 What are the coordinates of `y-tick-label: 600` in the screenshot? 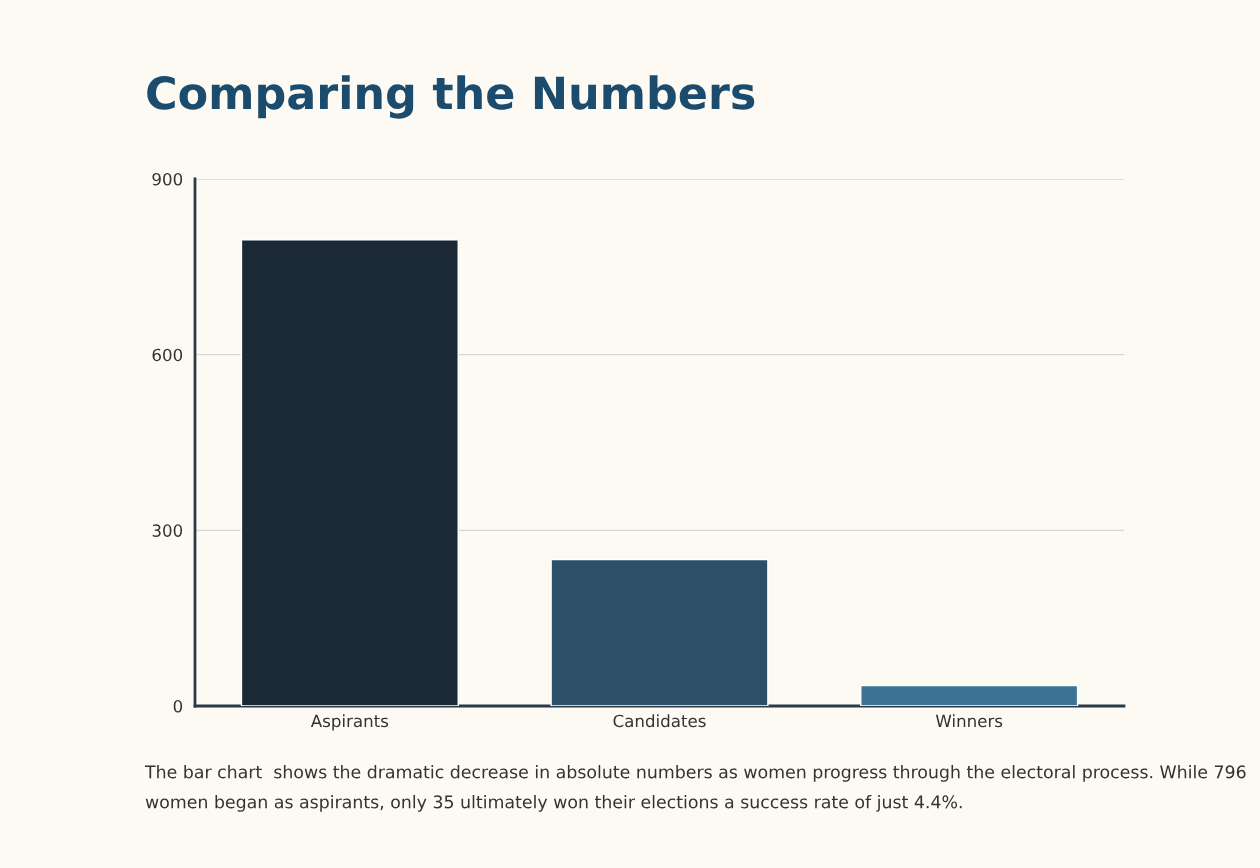 It's located at (167, 355).